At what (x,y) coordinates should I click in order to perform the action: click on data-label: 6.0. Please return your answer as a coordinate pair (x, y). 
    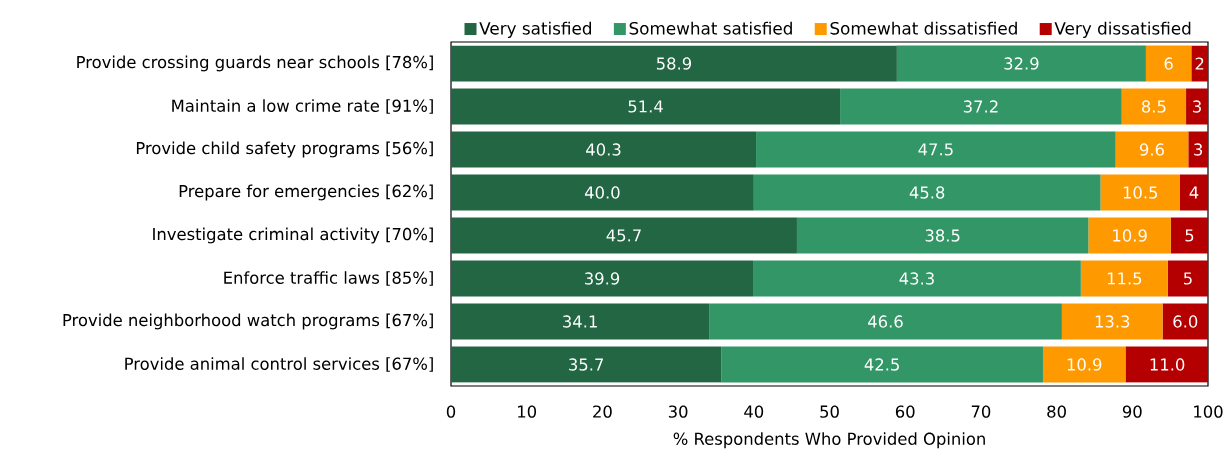
    Looking at the image, I should click on (1185, 321).